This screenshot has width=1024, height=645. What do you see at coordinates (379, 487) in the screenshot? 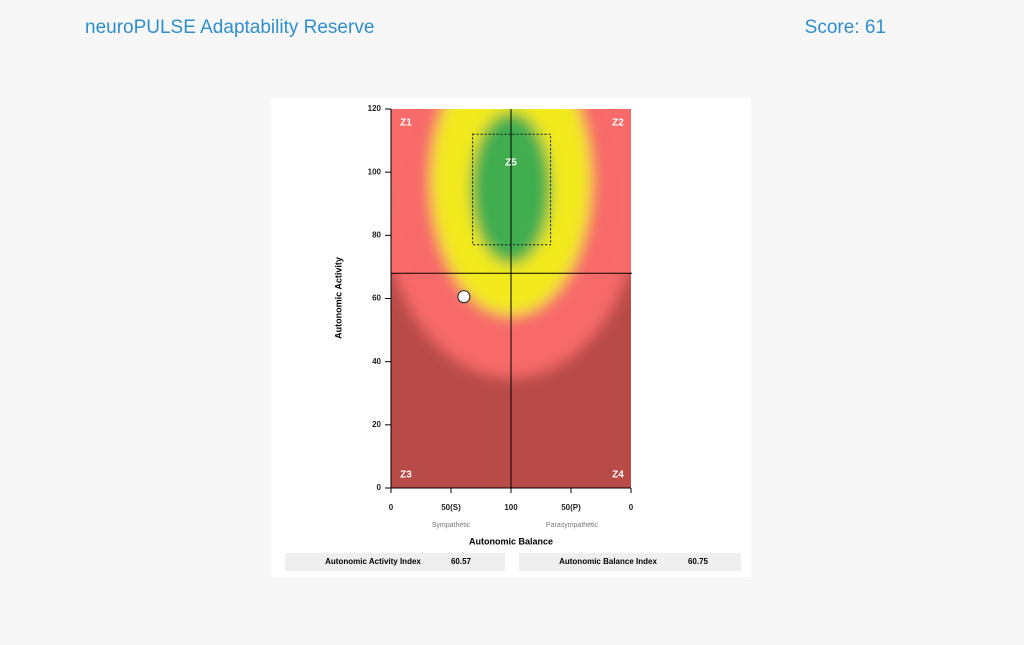
I see `y-tick-label: 0` at bounding box center [379, 487].